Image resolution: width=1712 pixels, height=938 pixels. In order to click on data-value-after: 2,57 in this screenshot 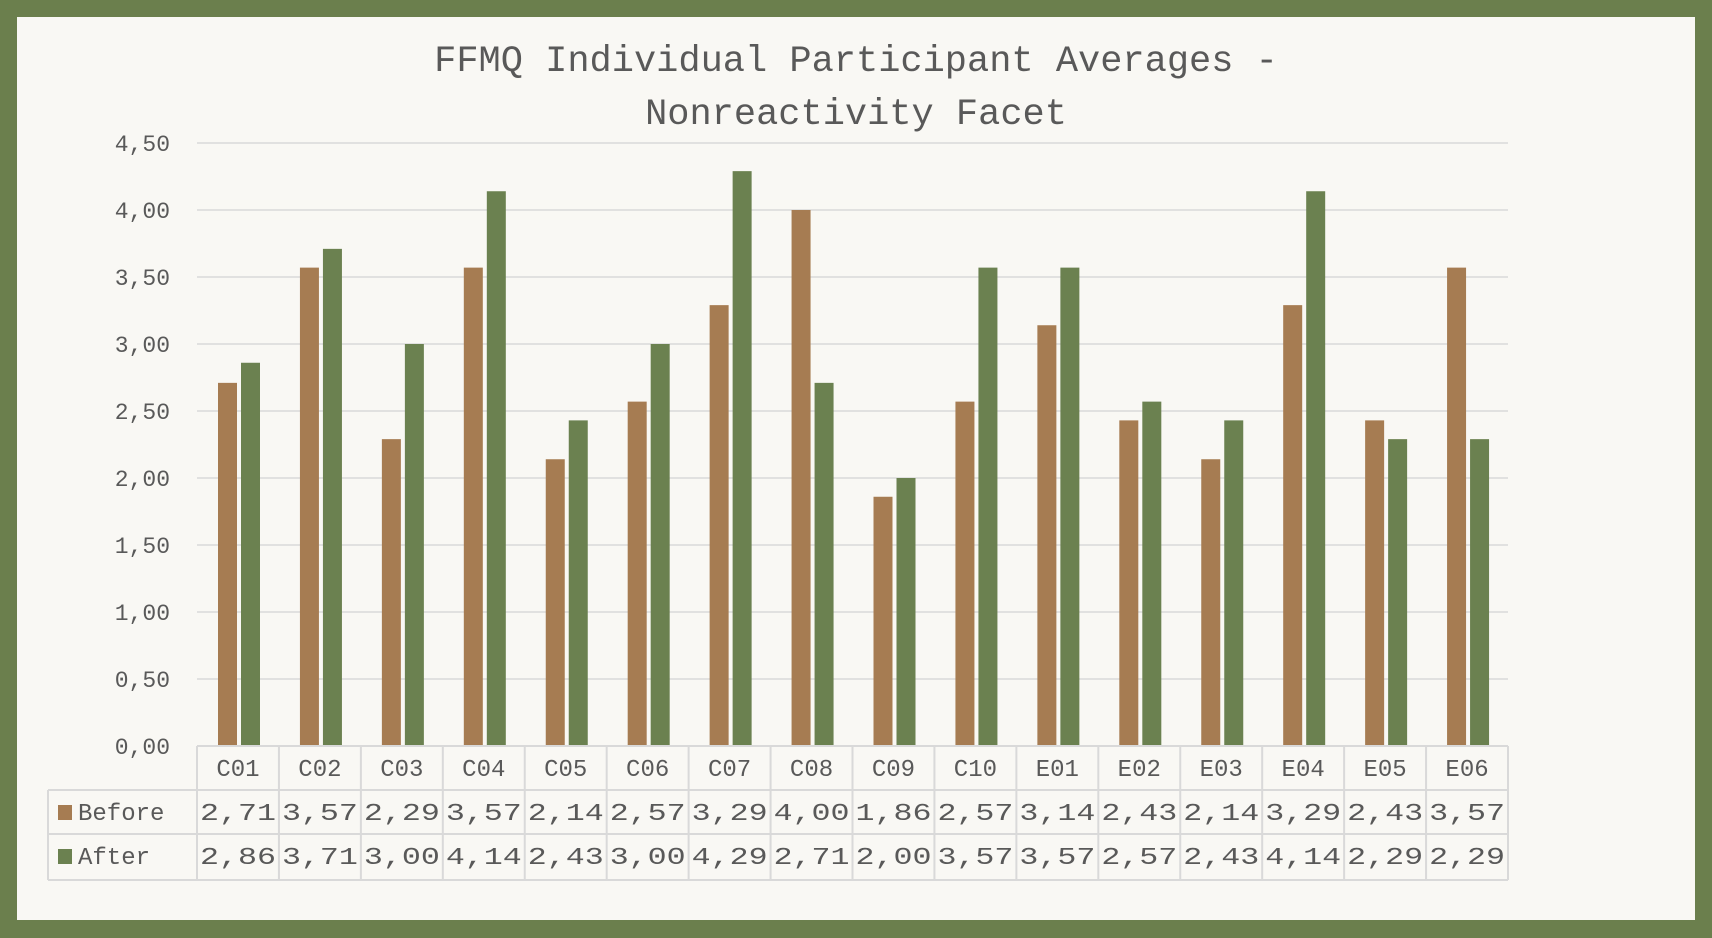, I will do `click(1139, 858)`.